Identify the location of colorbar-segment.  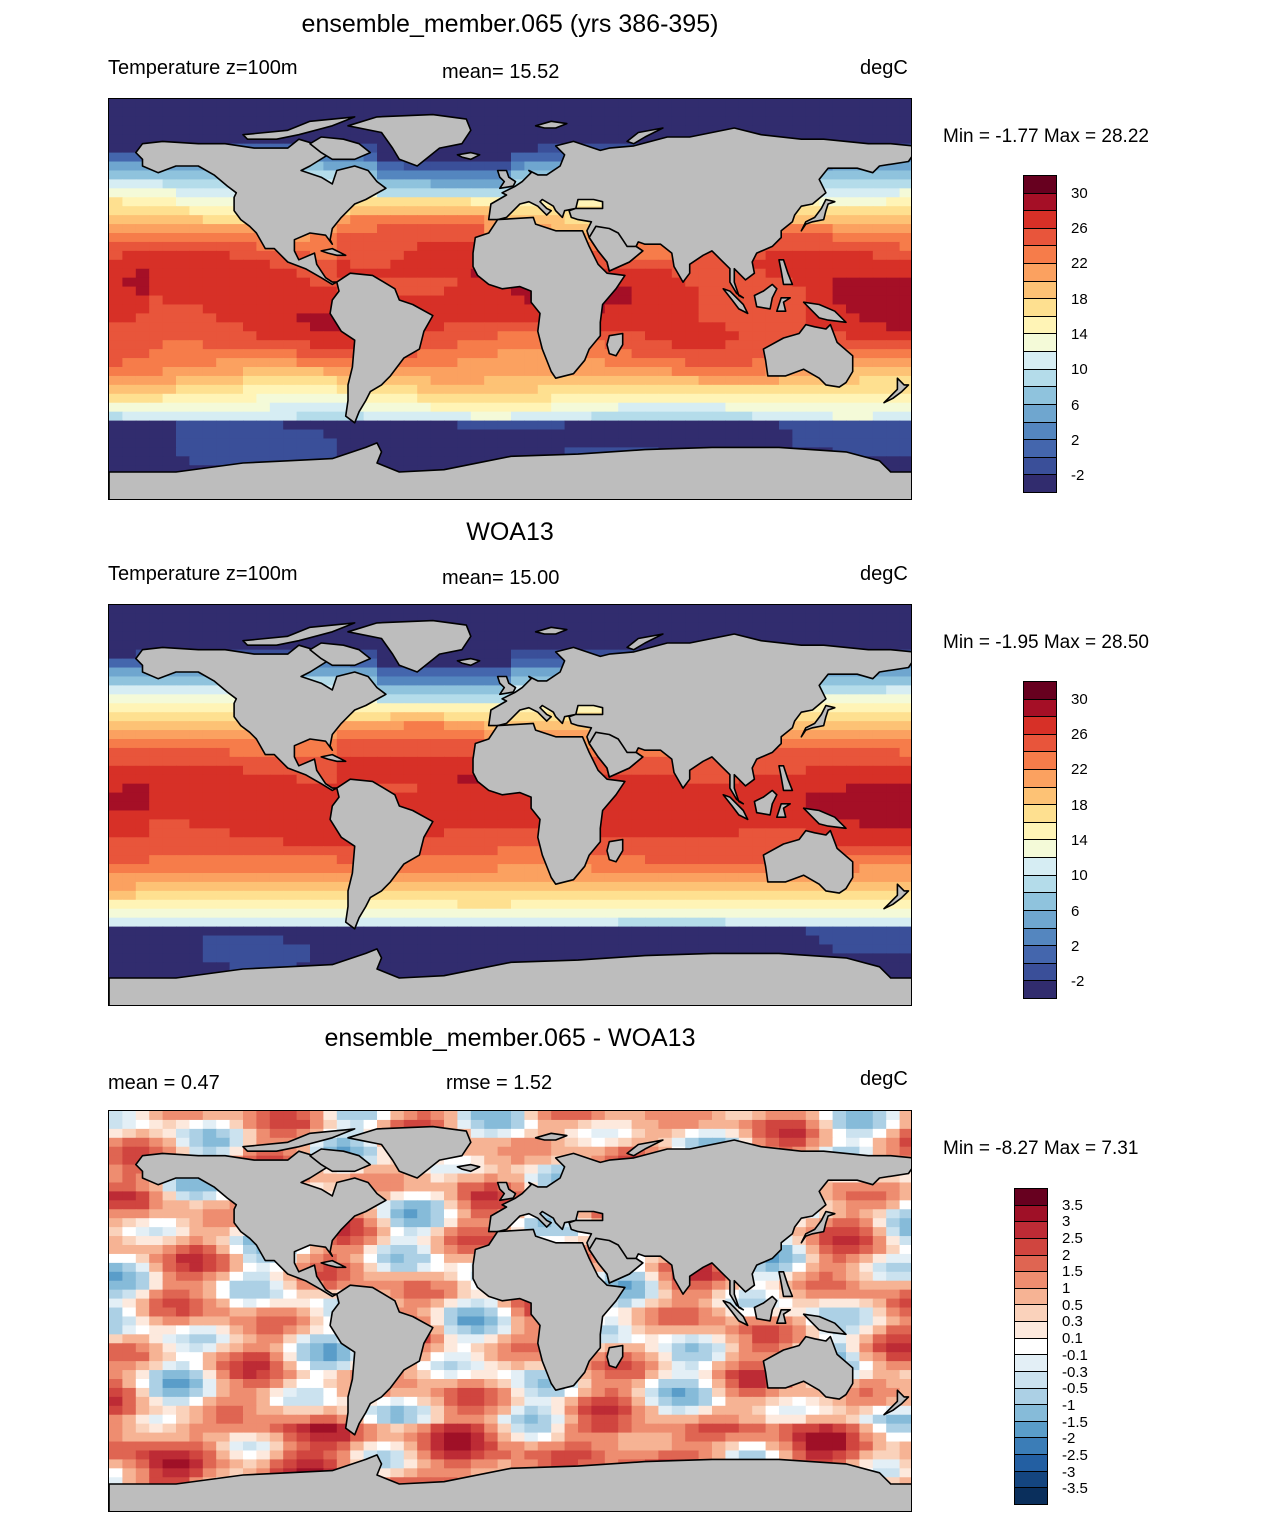
(1040, 324).